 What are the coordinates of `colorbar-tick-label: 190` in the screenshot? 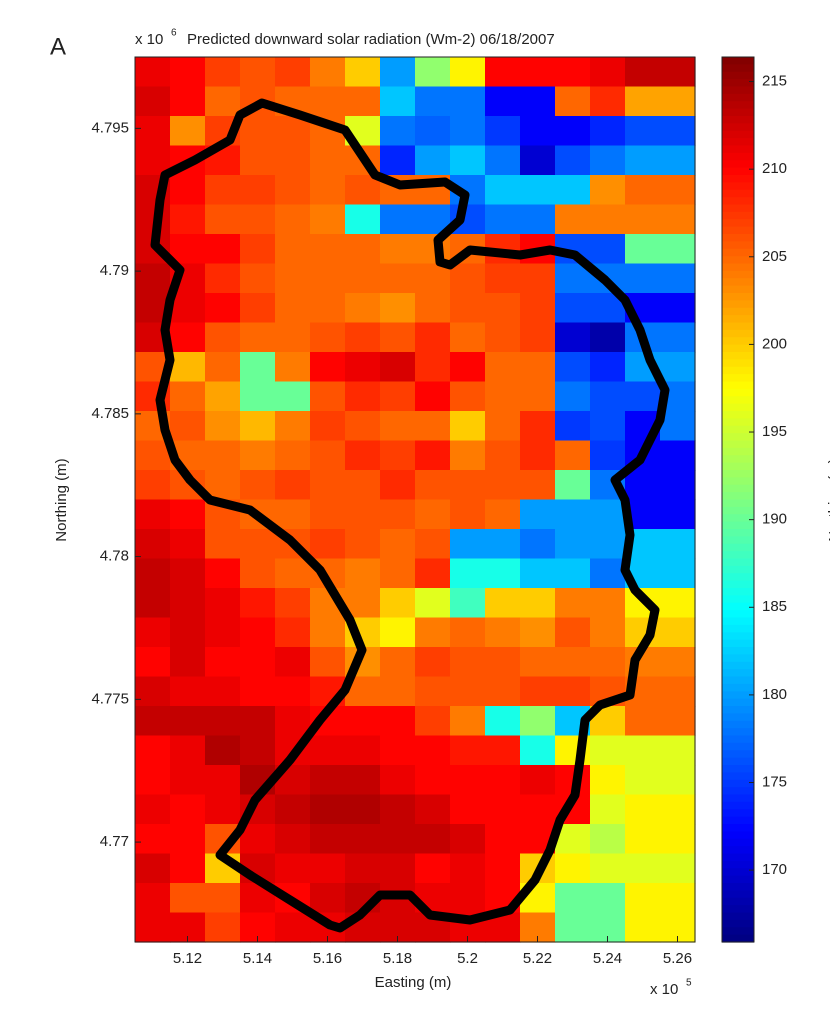 It's located at (774, 519).